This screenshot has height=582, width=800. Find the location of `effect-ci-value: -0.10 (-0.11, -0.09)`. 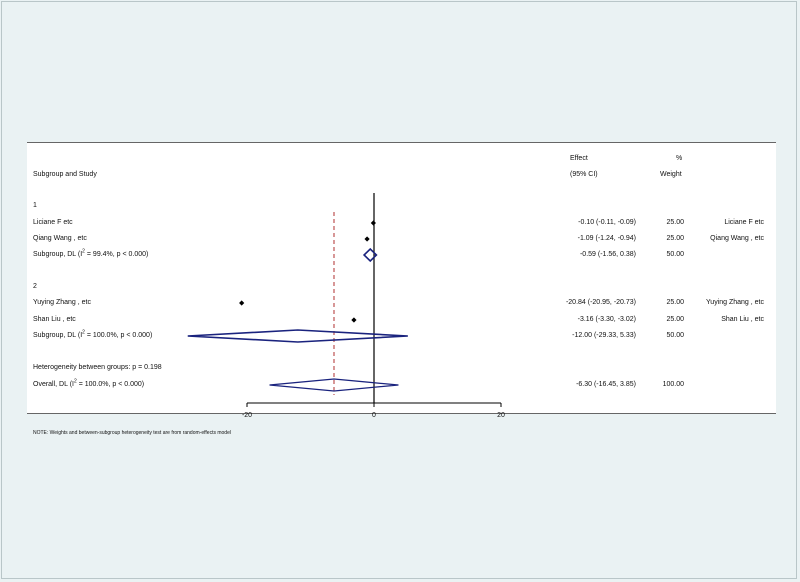

effect-ci-value: -0.10 (-0.11, -0.09) is located at coordinates (607, 222).